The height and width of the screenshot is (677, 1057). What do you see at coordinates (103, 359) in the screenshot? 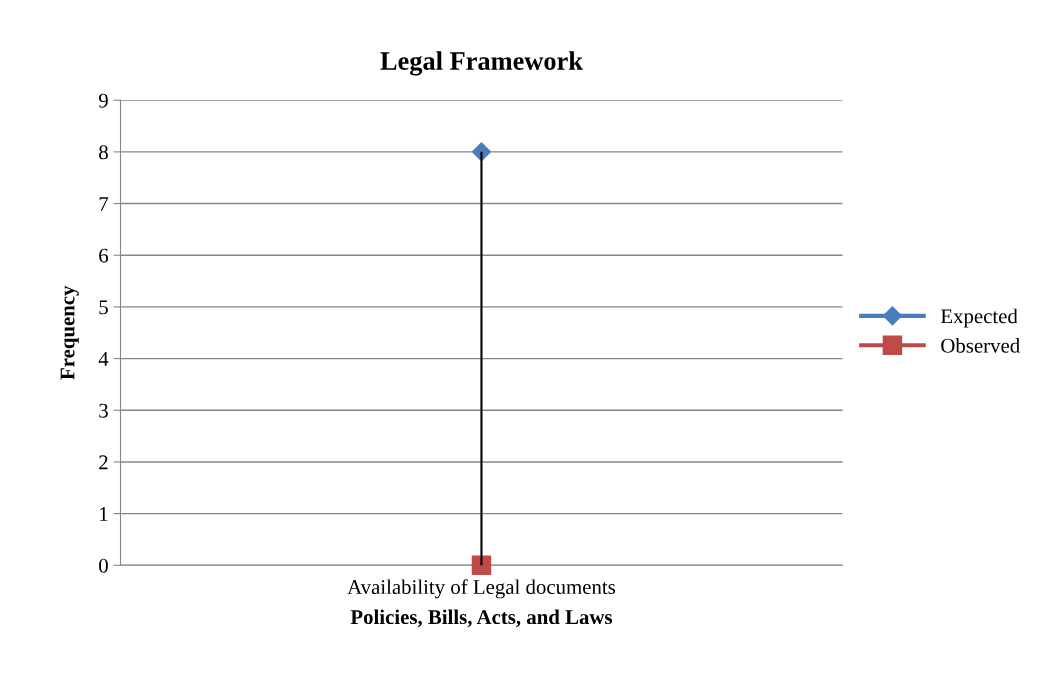
I see `y-tick-label: 4` at bounding box center [103, 359].